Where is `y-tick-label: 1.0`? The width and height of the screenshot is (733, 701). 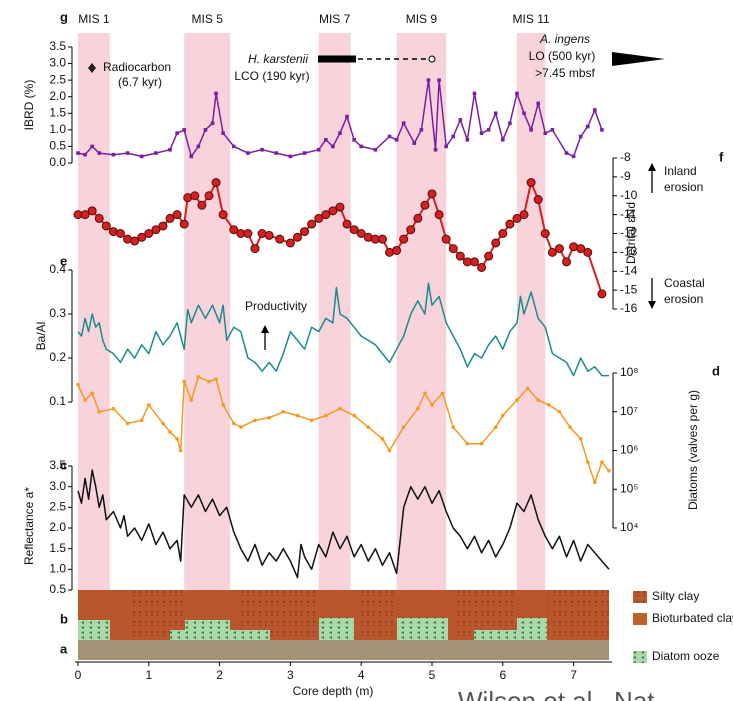
y-tick-label: 1.0 is located at coordinates (57, 569).